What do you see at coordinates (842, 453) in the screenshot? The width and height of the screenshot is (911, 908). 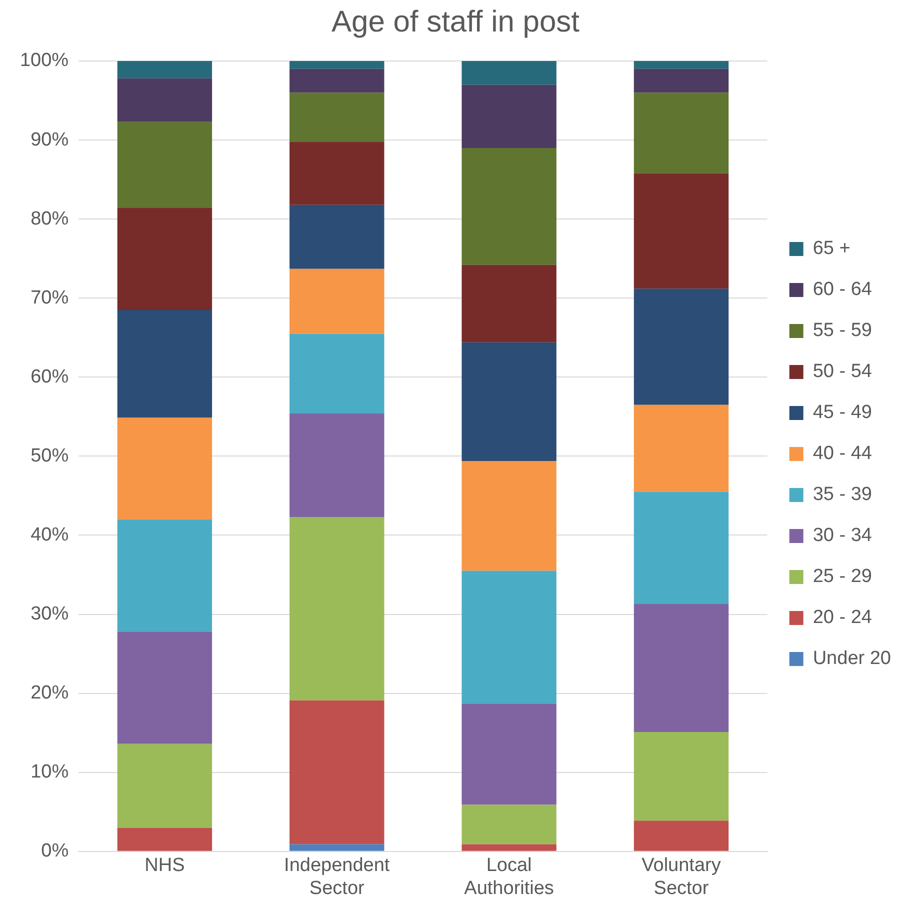 I see `legend-label: 40 - 44` at bounding box center [842, 453].